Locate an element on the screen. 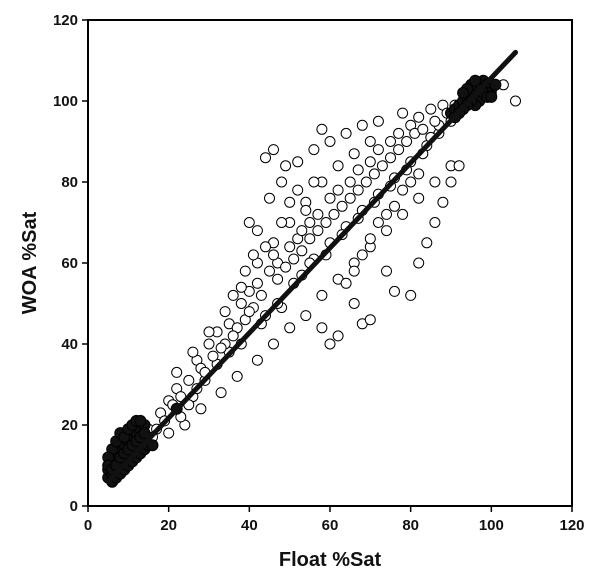 This screenshot has height=576, width=590. y-tick-label-1: 20 is located at coordinates (69, 425).